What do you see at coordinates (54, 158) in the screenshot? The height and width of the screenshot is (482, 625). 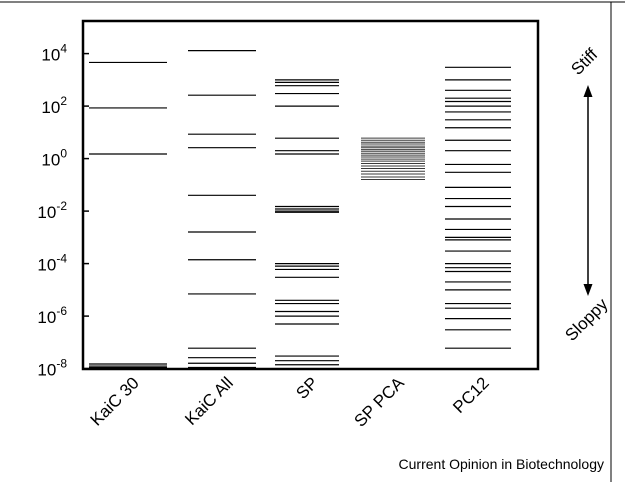 I see `y-tick-label: 10⁰` at bounding box center [54, 158].